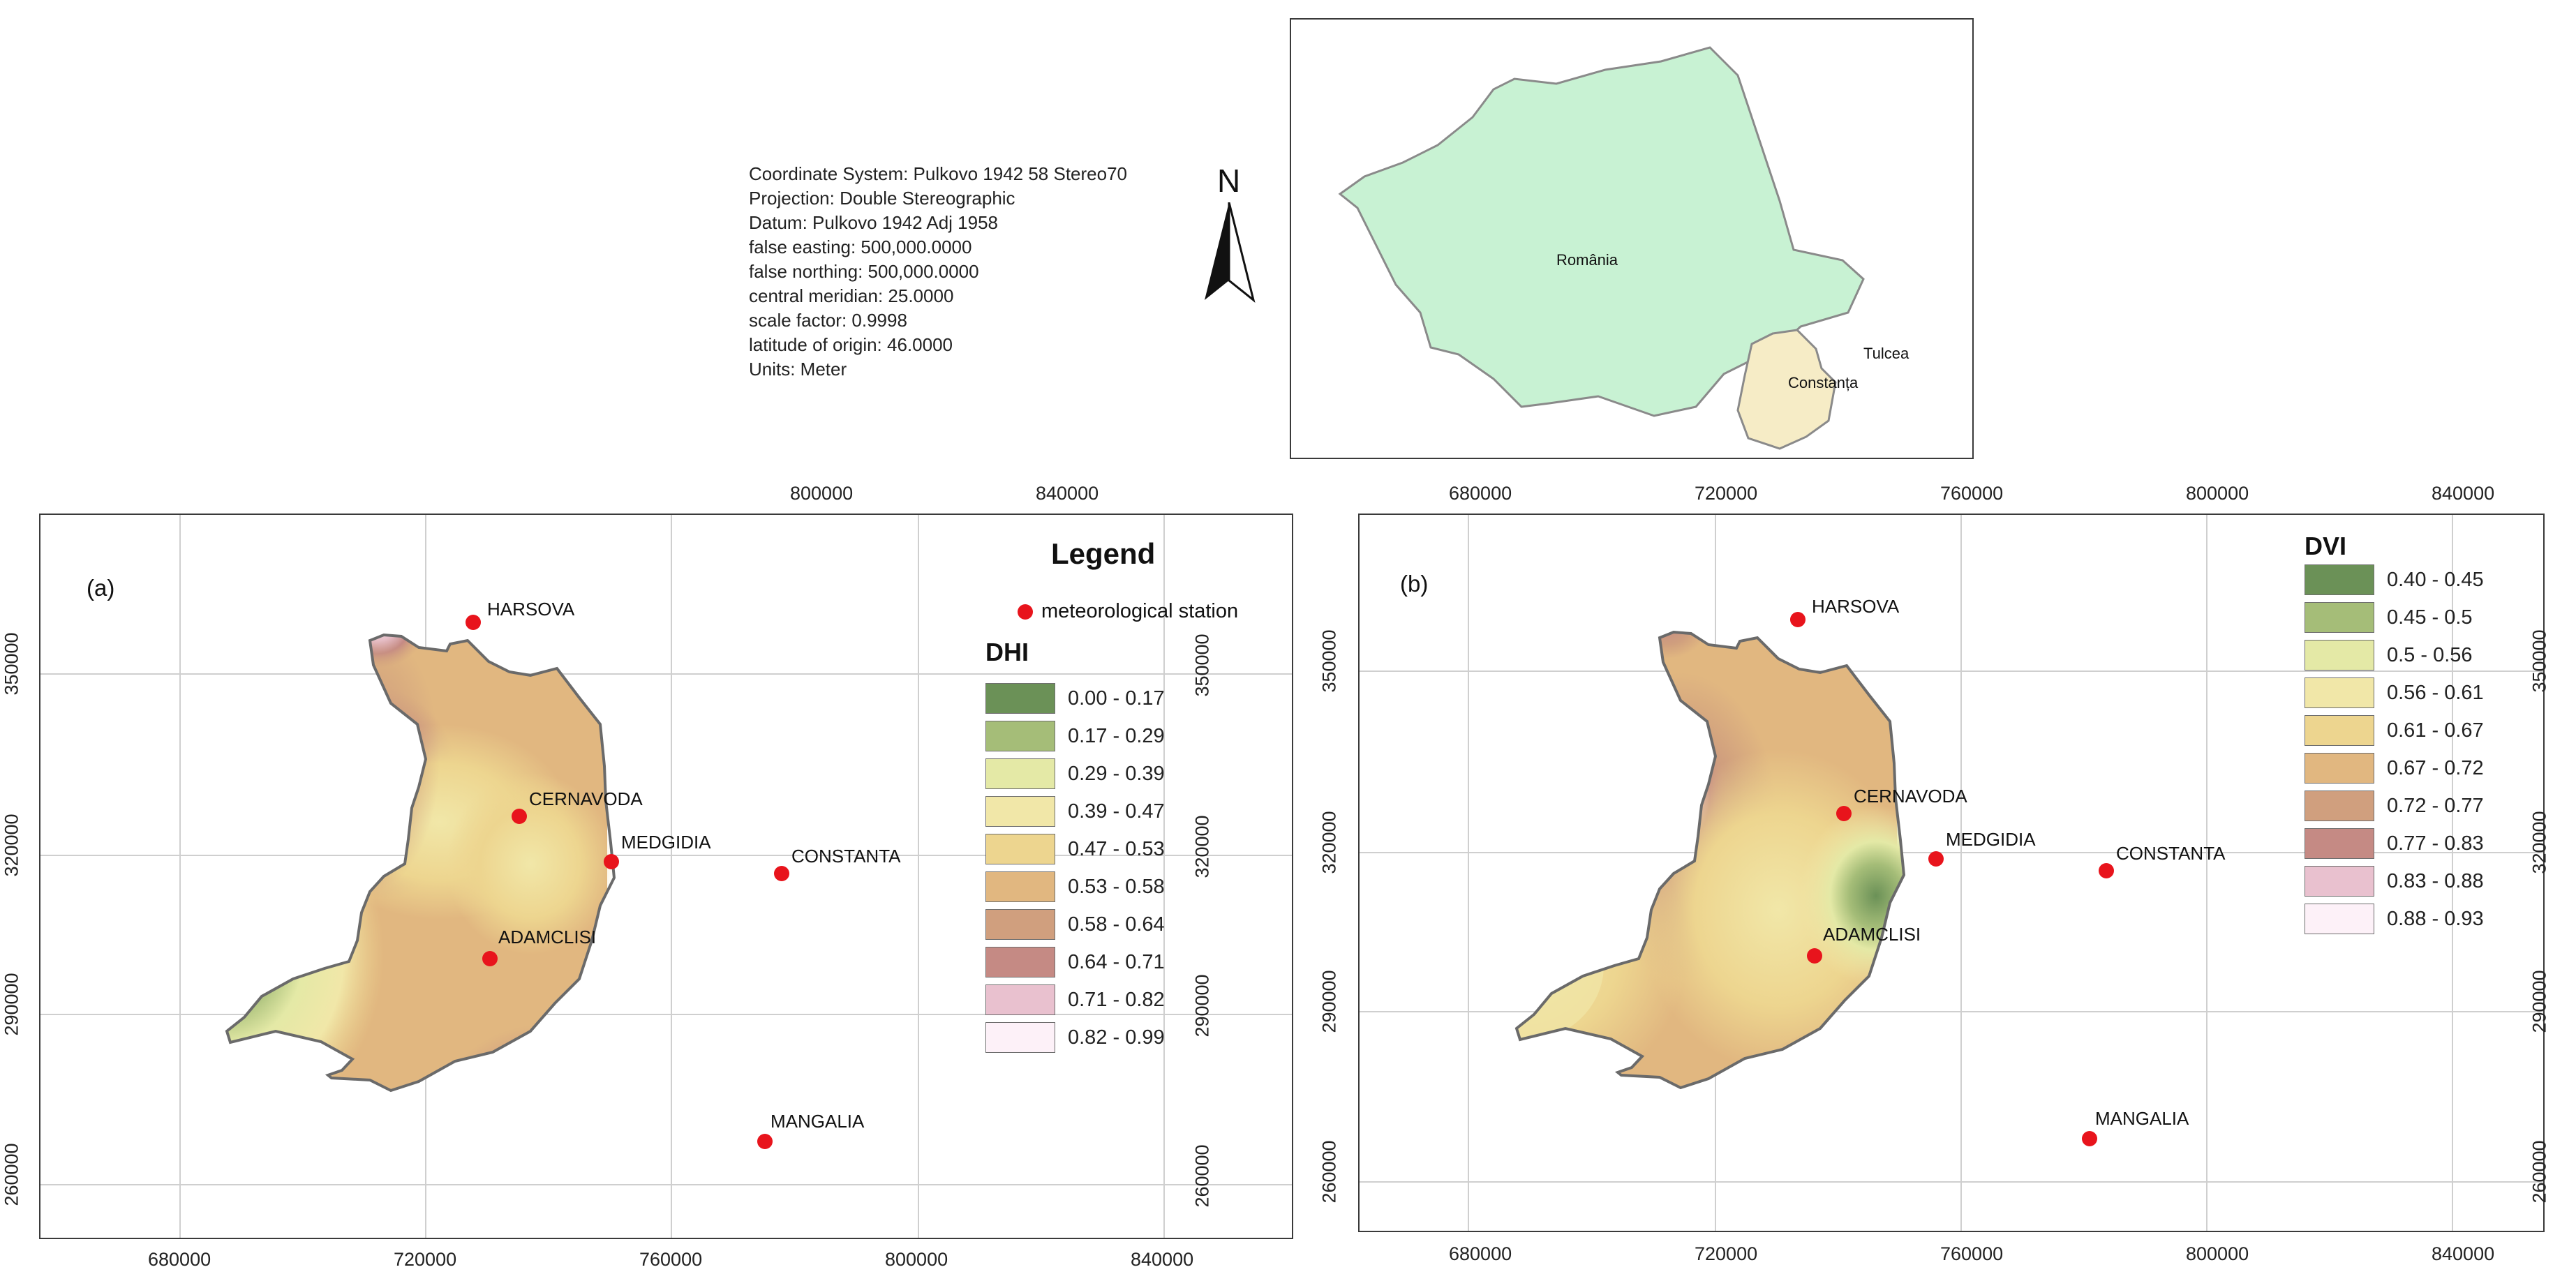  I want to click on legend-class-row: 0.88 - 0.93, so click(2394, 919).